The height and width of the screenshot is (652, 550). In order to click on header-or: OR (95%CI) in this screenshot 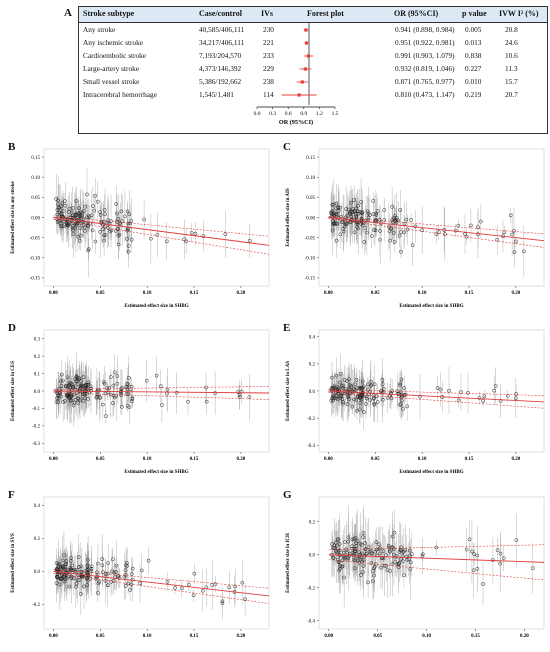, I will do `click(416, 13)`.